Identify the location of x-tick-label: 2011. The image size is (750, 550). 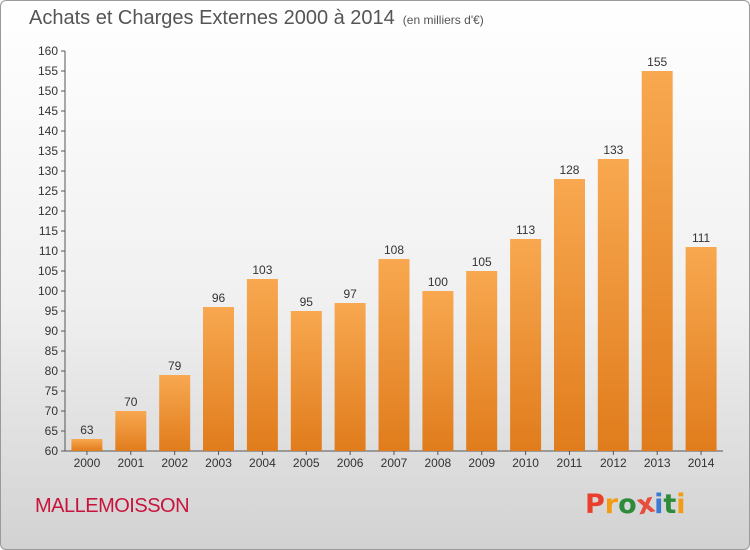
(570, 463).